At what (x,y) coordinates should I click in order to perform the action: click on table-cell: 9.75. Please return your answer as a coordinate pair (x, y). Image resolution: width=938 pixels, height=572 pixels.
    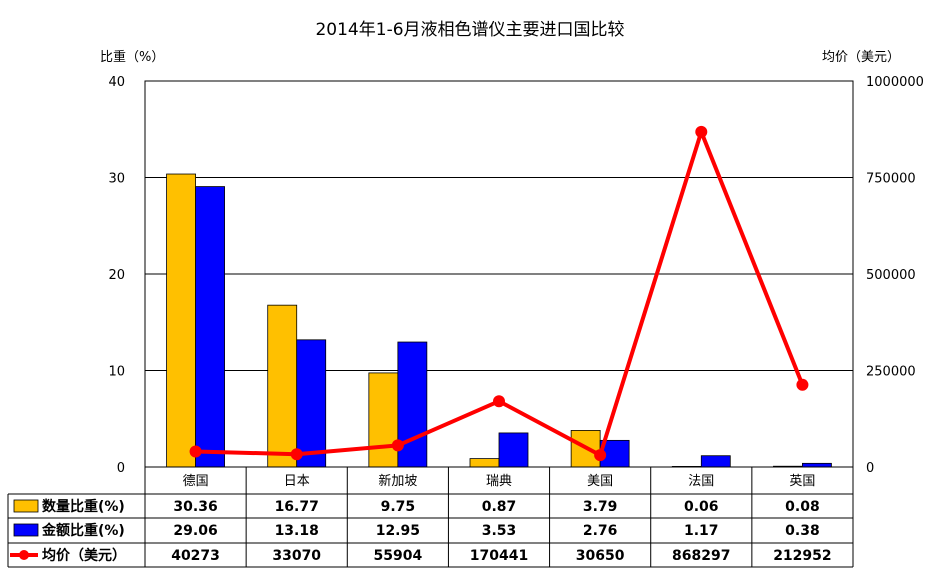
    Looking at the image, I should click on (398, 507).